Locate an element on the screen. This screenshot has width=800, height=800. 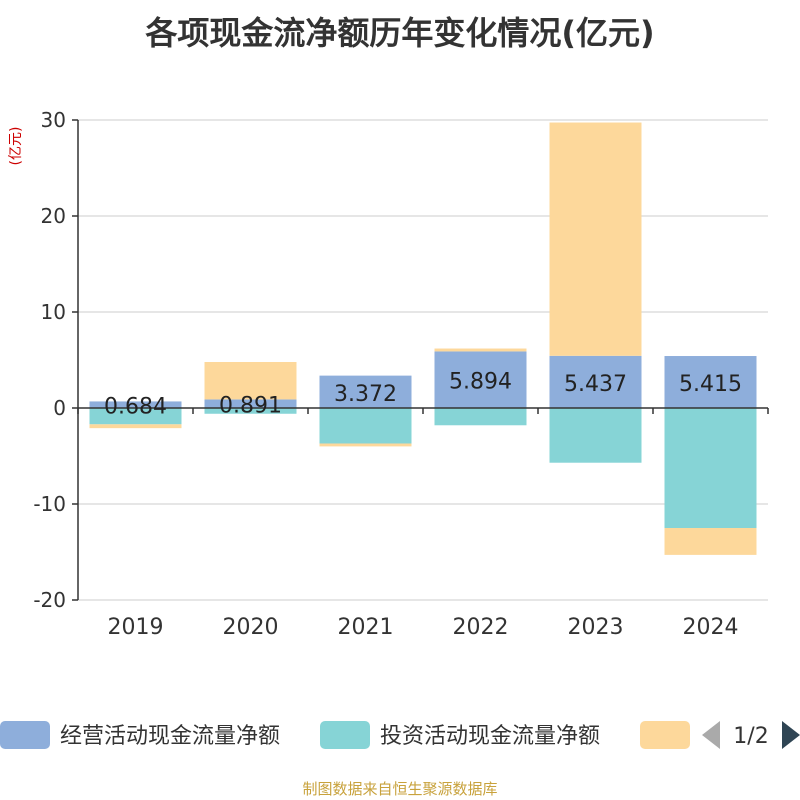
y-tick-label: 0 is located at coordinates (59, 408).